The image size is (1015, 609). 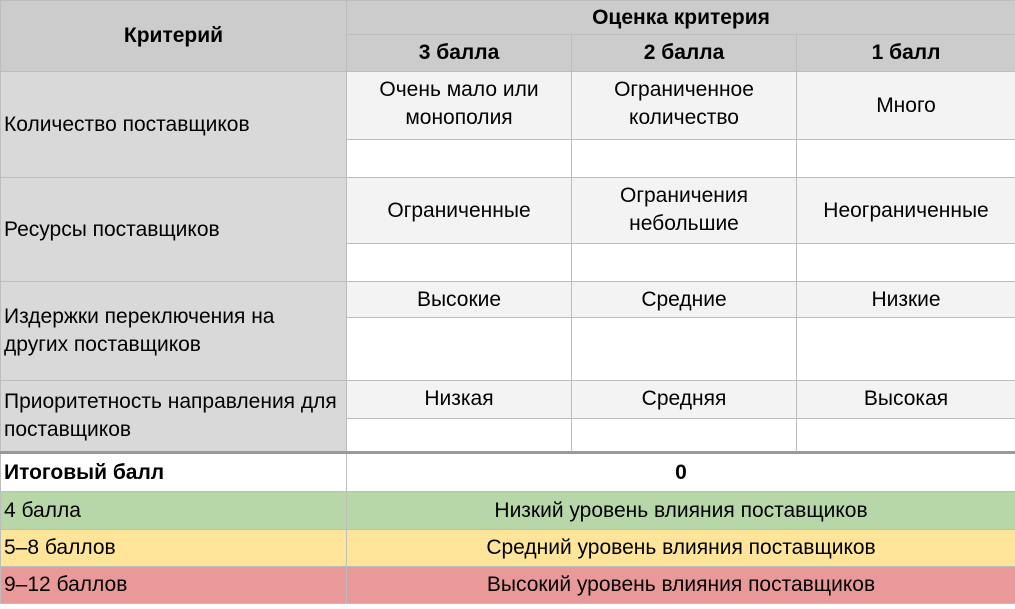 What do you see at coordinates (459, 299) in the screenshot?
I see `option-cell: Высокие` at bounding box center [459, 299].